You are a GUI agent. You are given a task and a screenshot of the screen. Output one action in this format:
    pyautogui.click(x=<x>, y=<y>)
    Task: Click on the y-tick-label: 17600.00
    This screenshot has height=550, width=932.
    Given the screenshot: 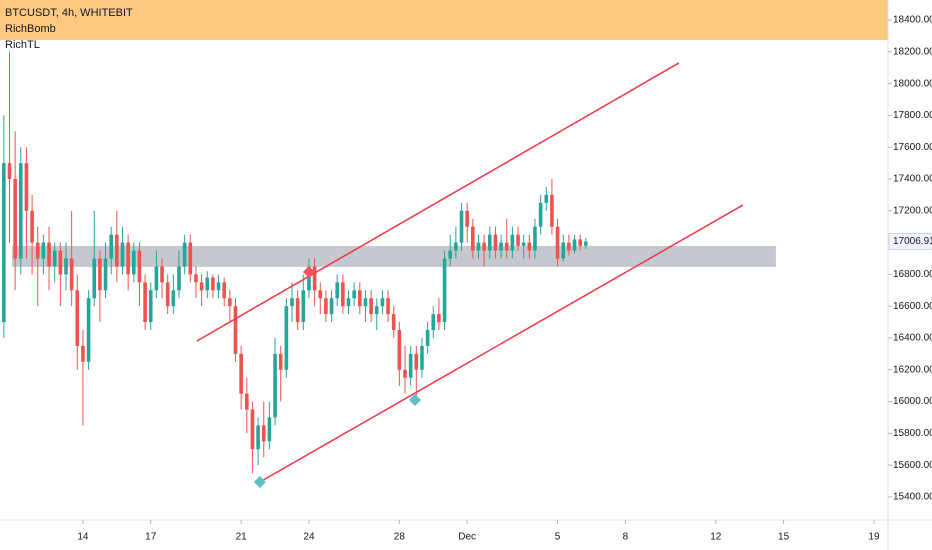 What is the action you would take?
    pyautogui.click(x=912, y=147)
    